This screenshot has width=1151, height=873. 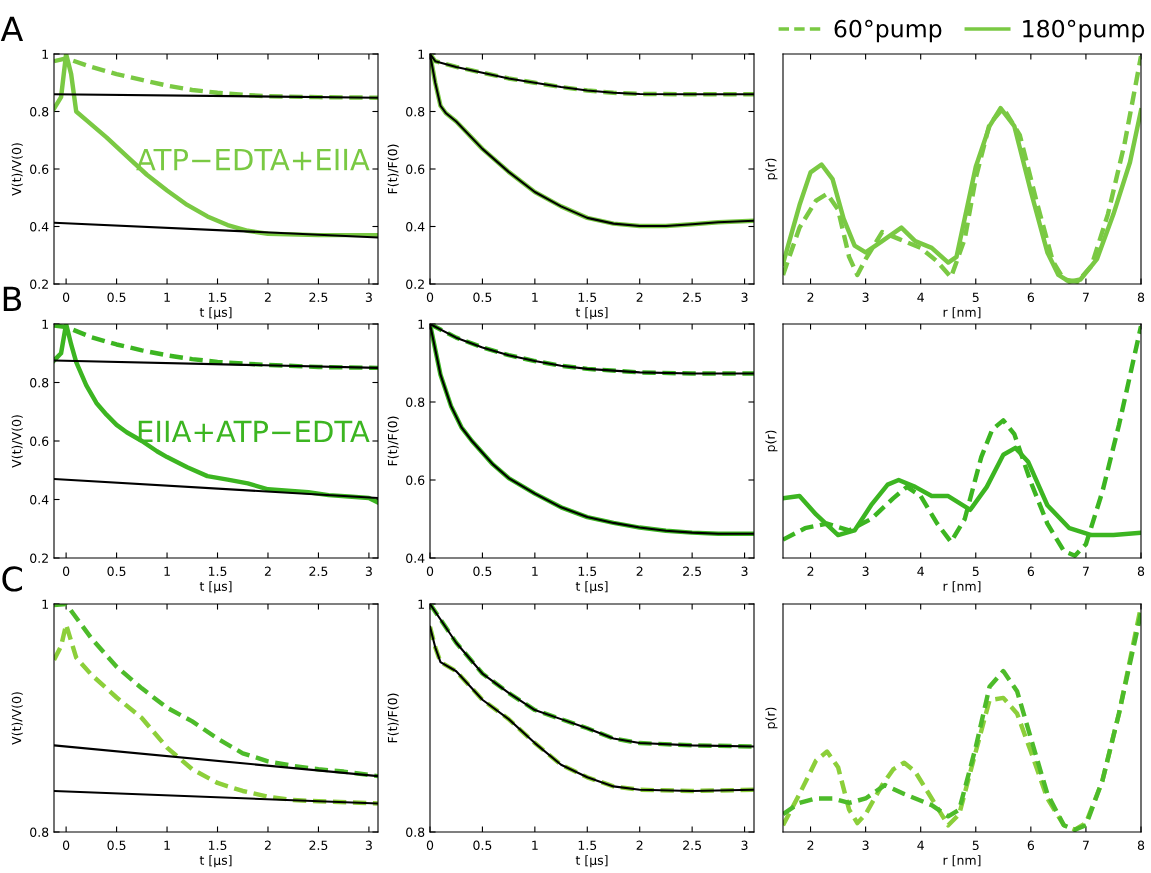 I want to click on annotation: ATP−EDTA+EIIA, so click(x=253, y=159).